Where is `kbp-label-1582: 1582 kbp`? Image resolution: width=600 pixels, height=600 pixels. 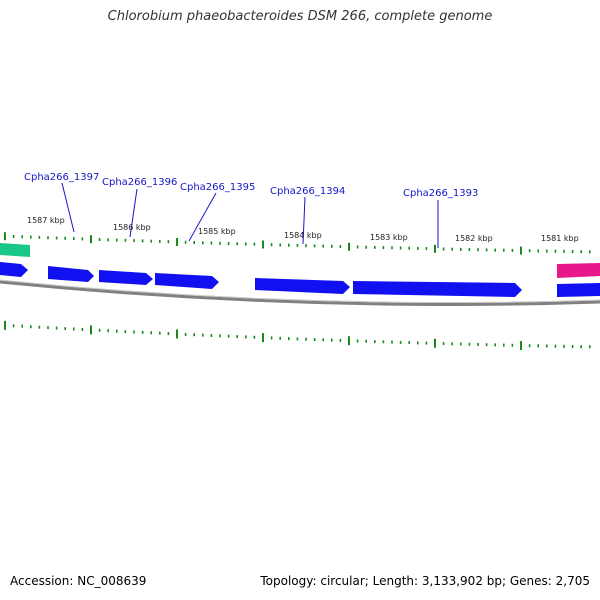
kbp-label-1582: 1582 kbp is located at coordinates (474, 238).